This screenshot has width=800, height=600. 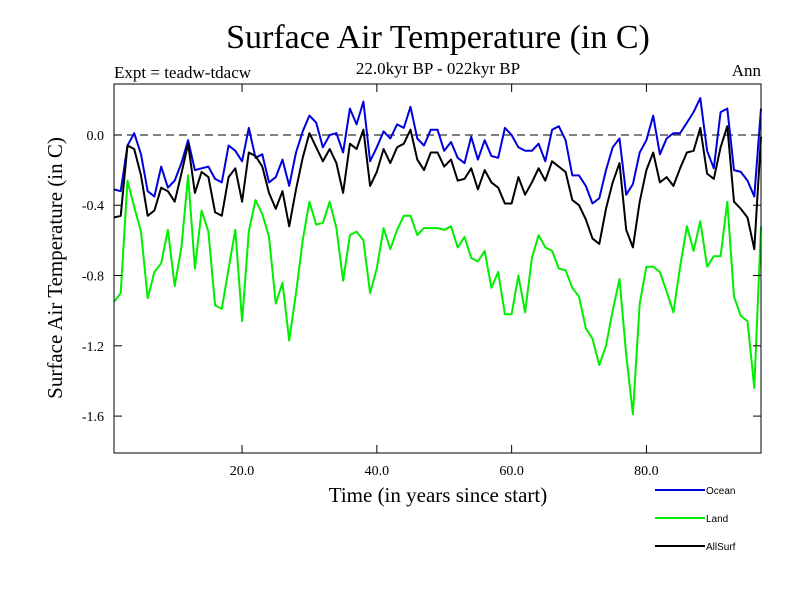 I want to click on y-tick-label: 0.0, so click(x=96, y=136).